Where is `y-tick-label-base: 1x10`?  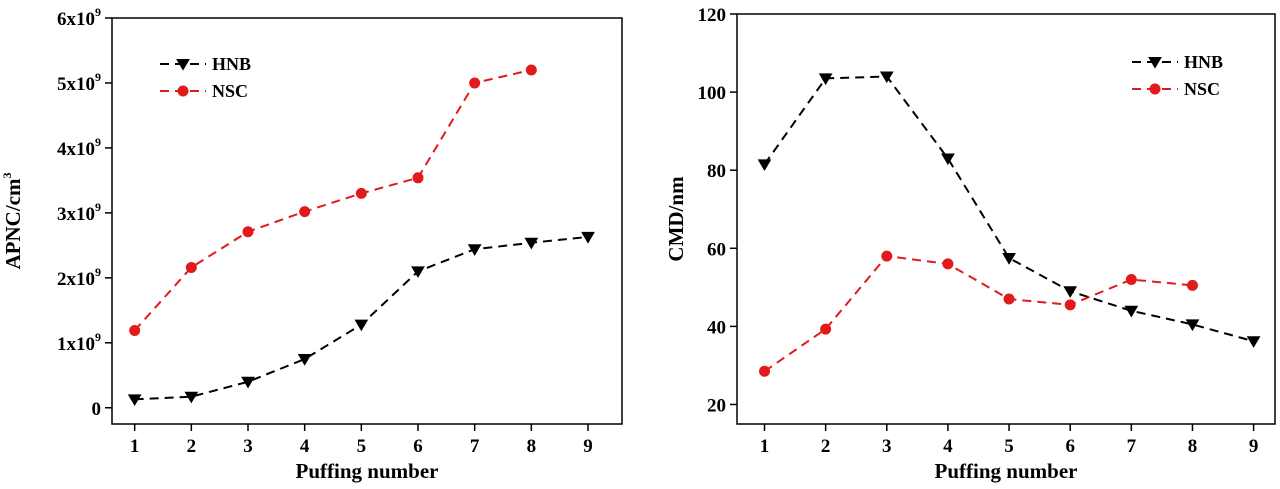
y-tick-label-base: 1x10 is located at coordinates (76, 344).